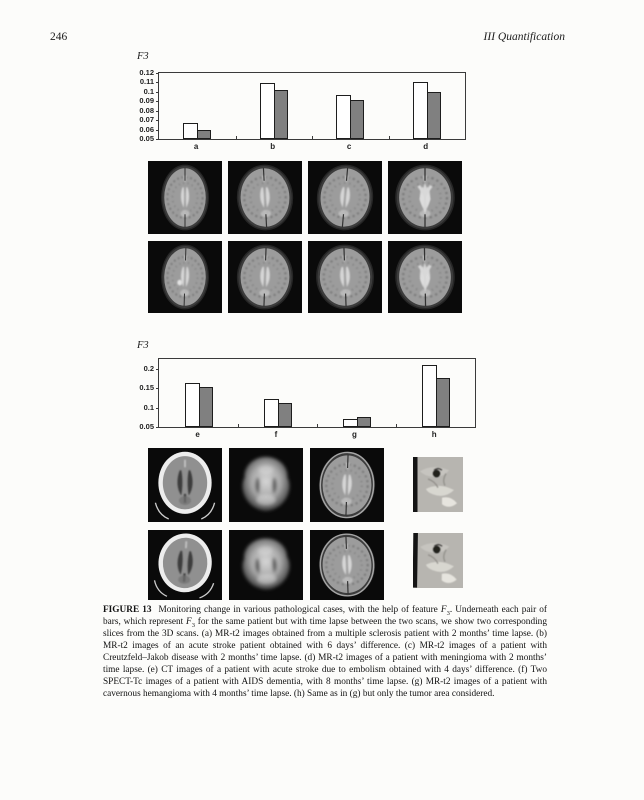  I want to click on bar-b-gray, so click(280, 114).